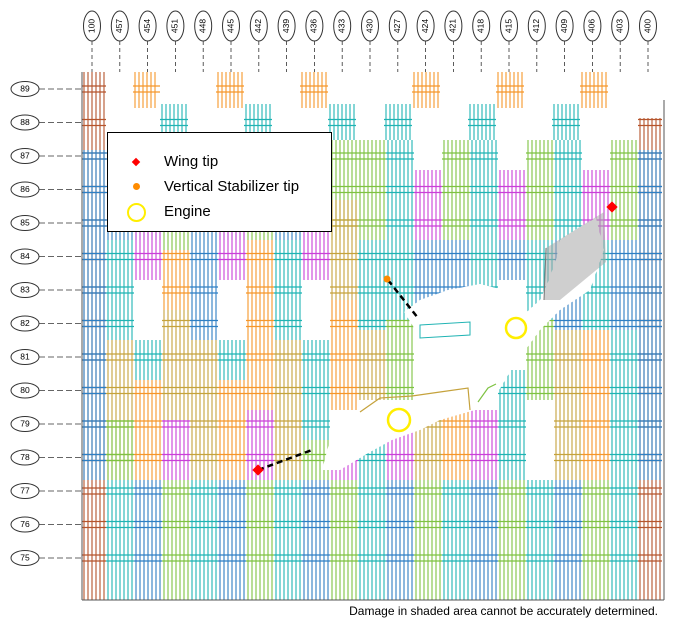 The image size is (676, 626). Describe the element at coordinates (612, 207) in the screenshot. I see `wing-tip-marker-right` at that location.